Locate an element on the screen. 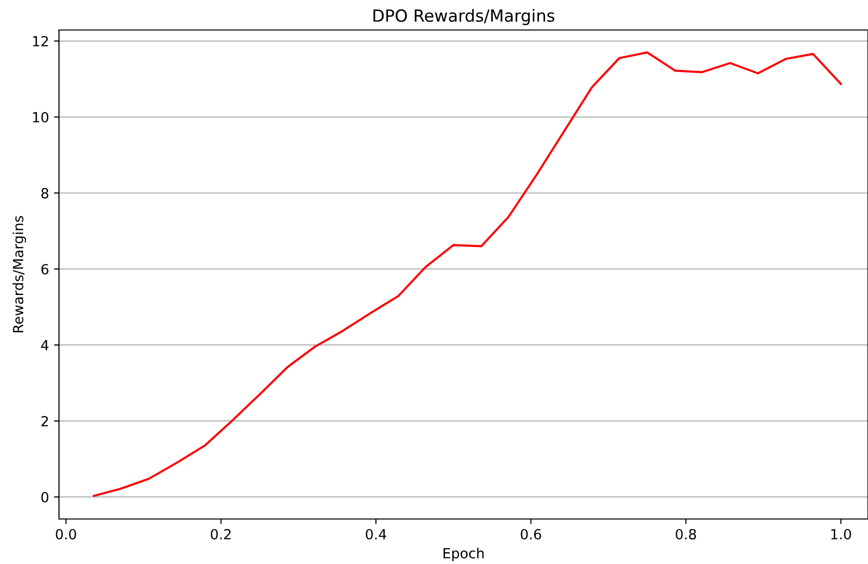 The height and width of the screenshot is (564, 868). x-tick-label: 0.8 is located at coordinates (686, 534).